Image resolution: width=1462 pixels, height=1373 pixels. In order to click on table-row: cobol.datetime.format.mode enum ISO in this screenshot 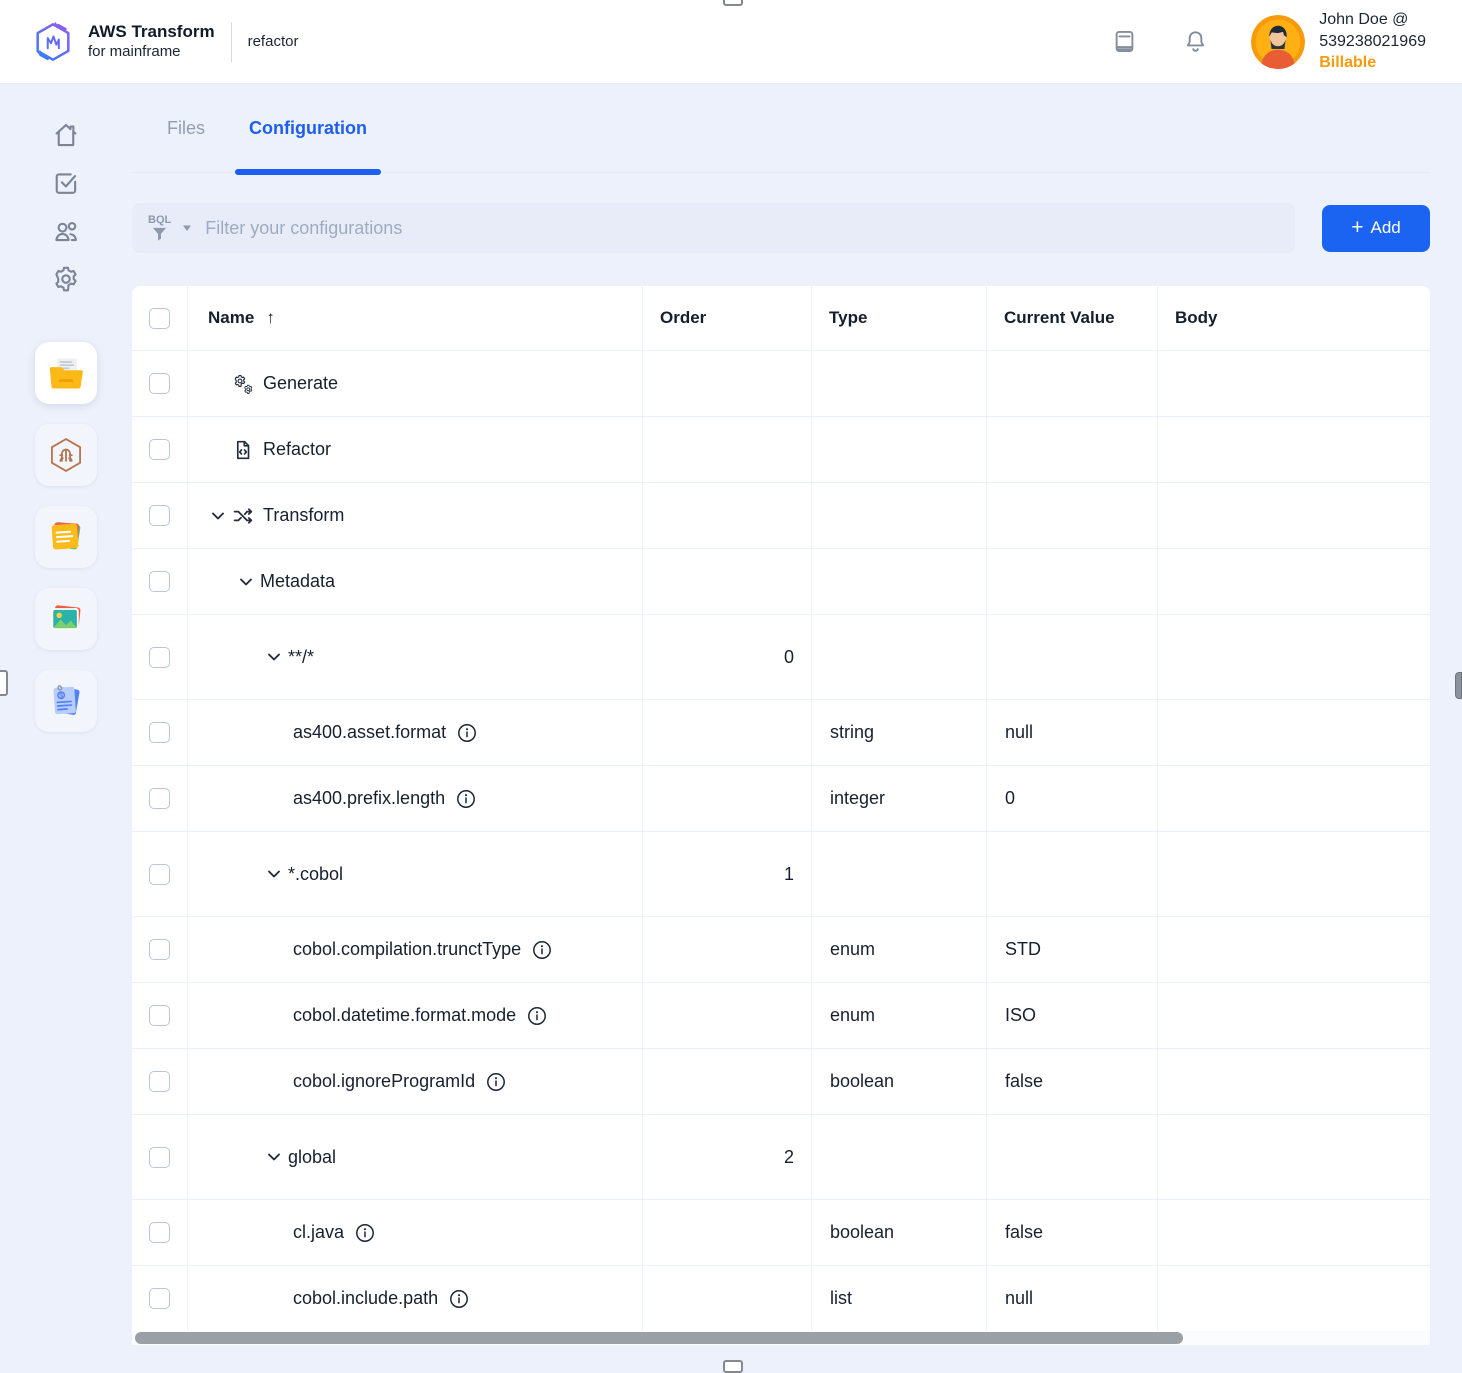, I will do `click(781, 1015)`.